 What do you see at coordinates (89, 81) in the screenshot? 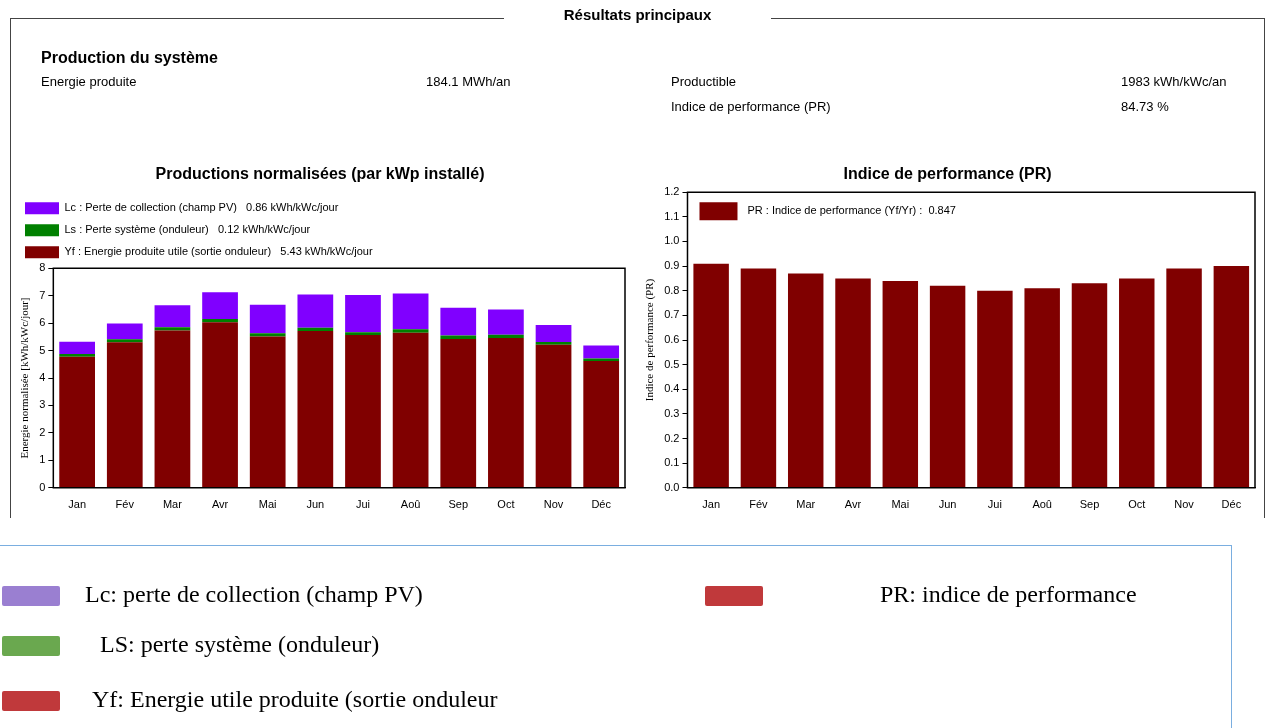
I see `text: Energie produite` at bounding box center [89, 81].